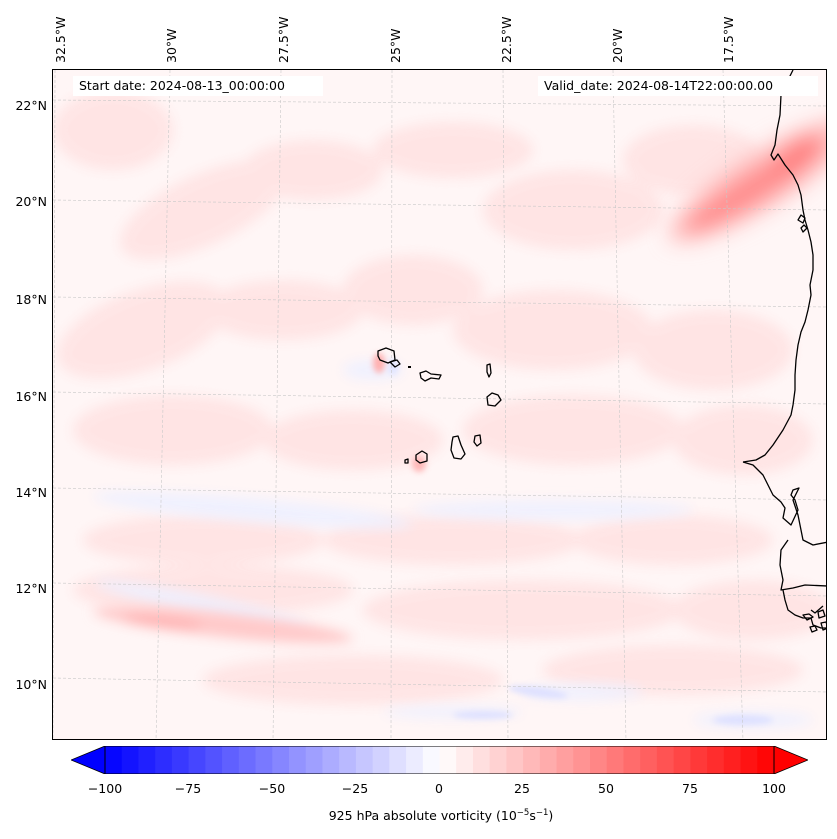 This screenshot has height=839, width=837. Describe the element at coordinates (784, 503) in the screenshot. I see `africa-coastline-south` at that location.